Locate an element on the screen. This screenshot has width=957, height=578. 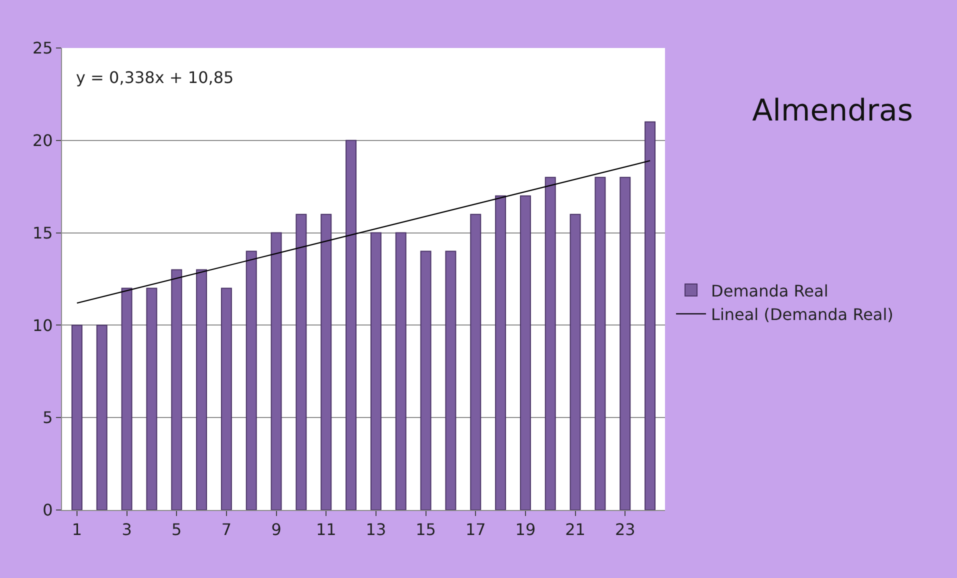
x-tick-label: 1 is located at coordinates (77, 530).